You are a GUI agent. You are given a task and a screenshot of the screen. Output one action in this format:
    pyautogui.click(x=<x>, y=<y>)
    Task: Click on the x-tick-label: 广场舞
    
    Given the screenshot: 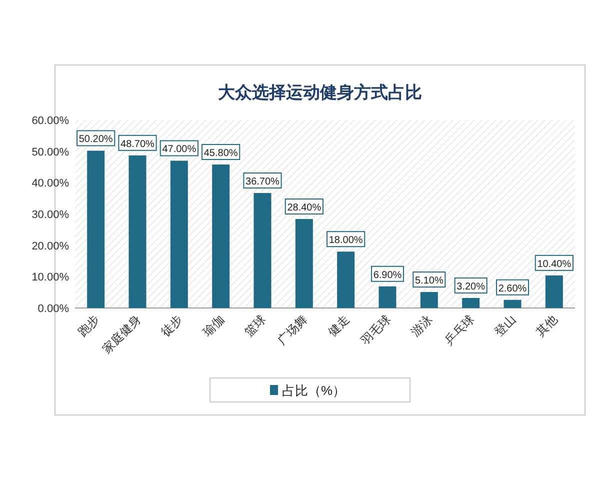 What is the action you would take?
    pyautogui.click(x=292, y=330)
    